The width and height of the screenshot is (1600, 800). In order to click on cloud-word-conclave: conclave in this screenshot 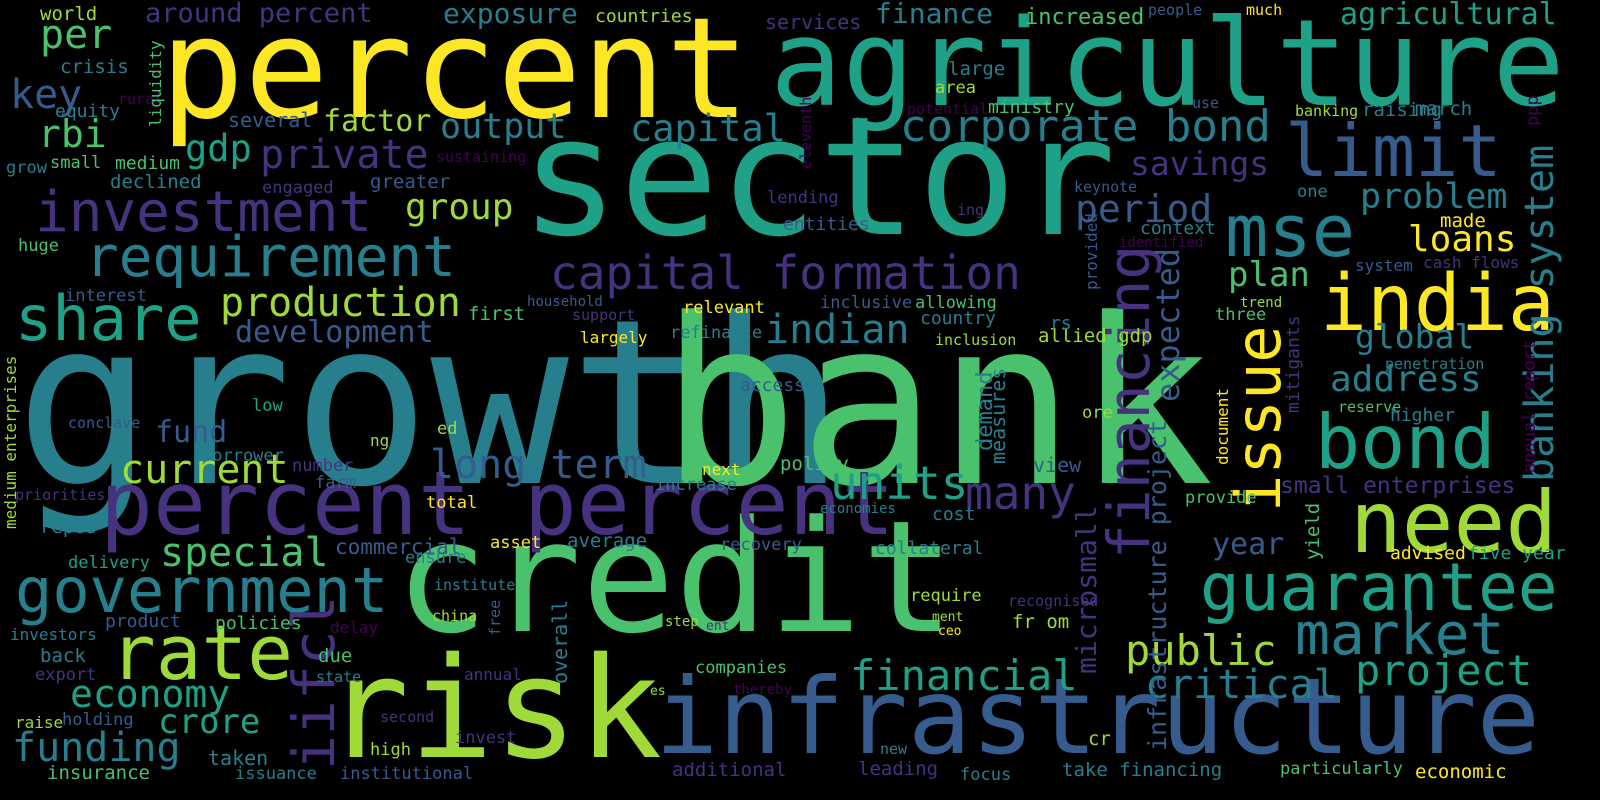, I will do `click(104, 423)`.